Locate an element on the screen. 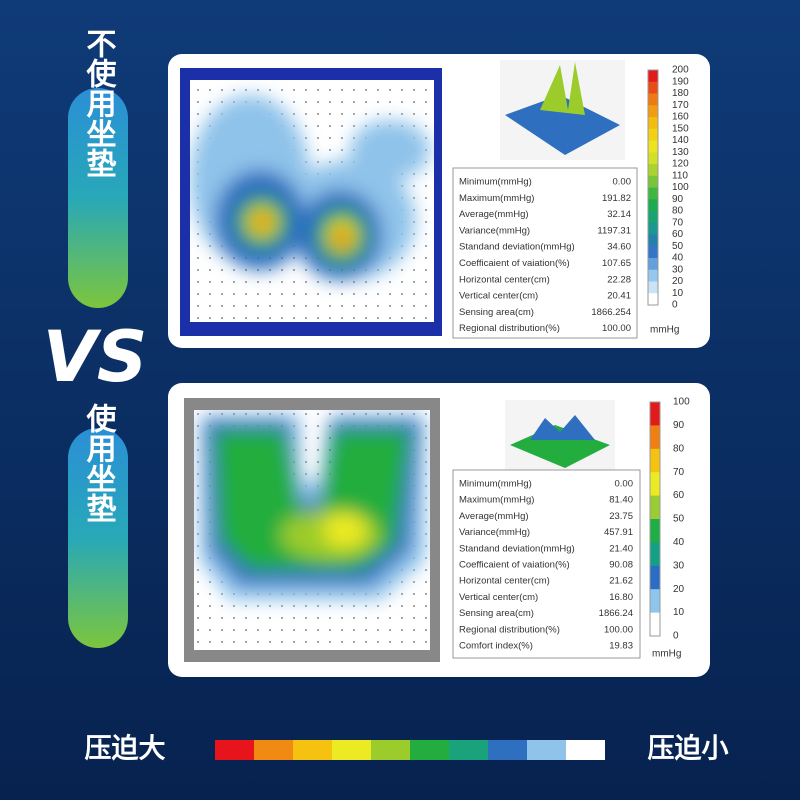 The image size is (800, 800). stat-value: 32.14 is located at coordinates (619, 214).